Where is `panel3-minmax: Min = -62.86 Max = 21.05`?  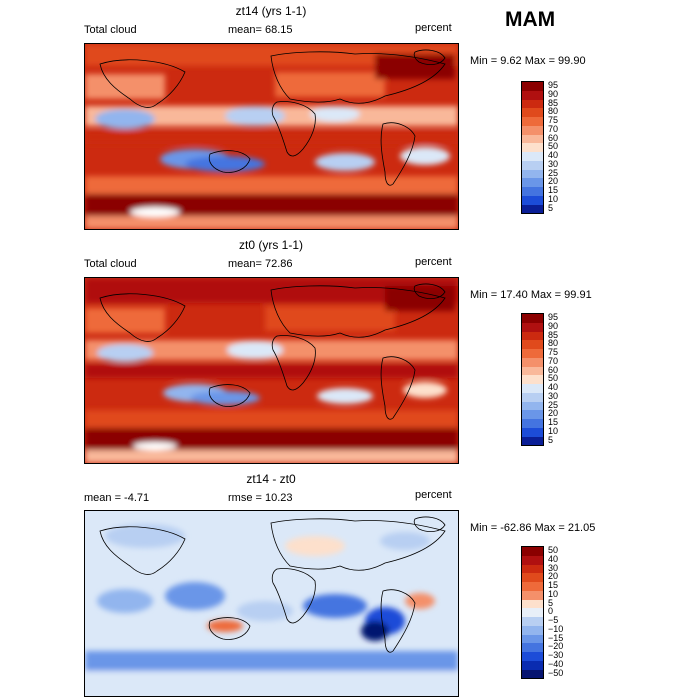 panel3-minmax: Min = -62.86 Max = 21.05 is located at coordinates (533, 528).